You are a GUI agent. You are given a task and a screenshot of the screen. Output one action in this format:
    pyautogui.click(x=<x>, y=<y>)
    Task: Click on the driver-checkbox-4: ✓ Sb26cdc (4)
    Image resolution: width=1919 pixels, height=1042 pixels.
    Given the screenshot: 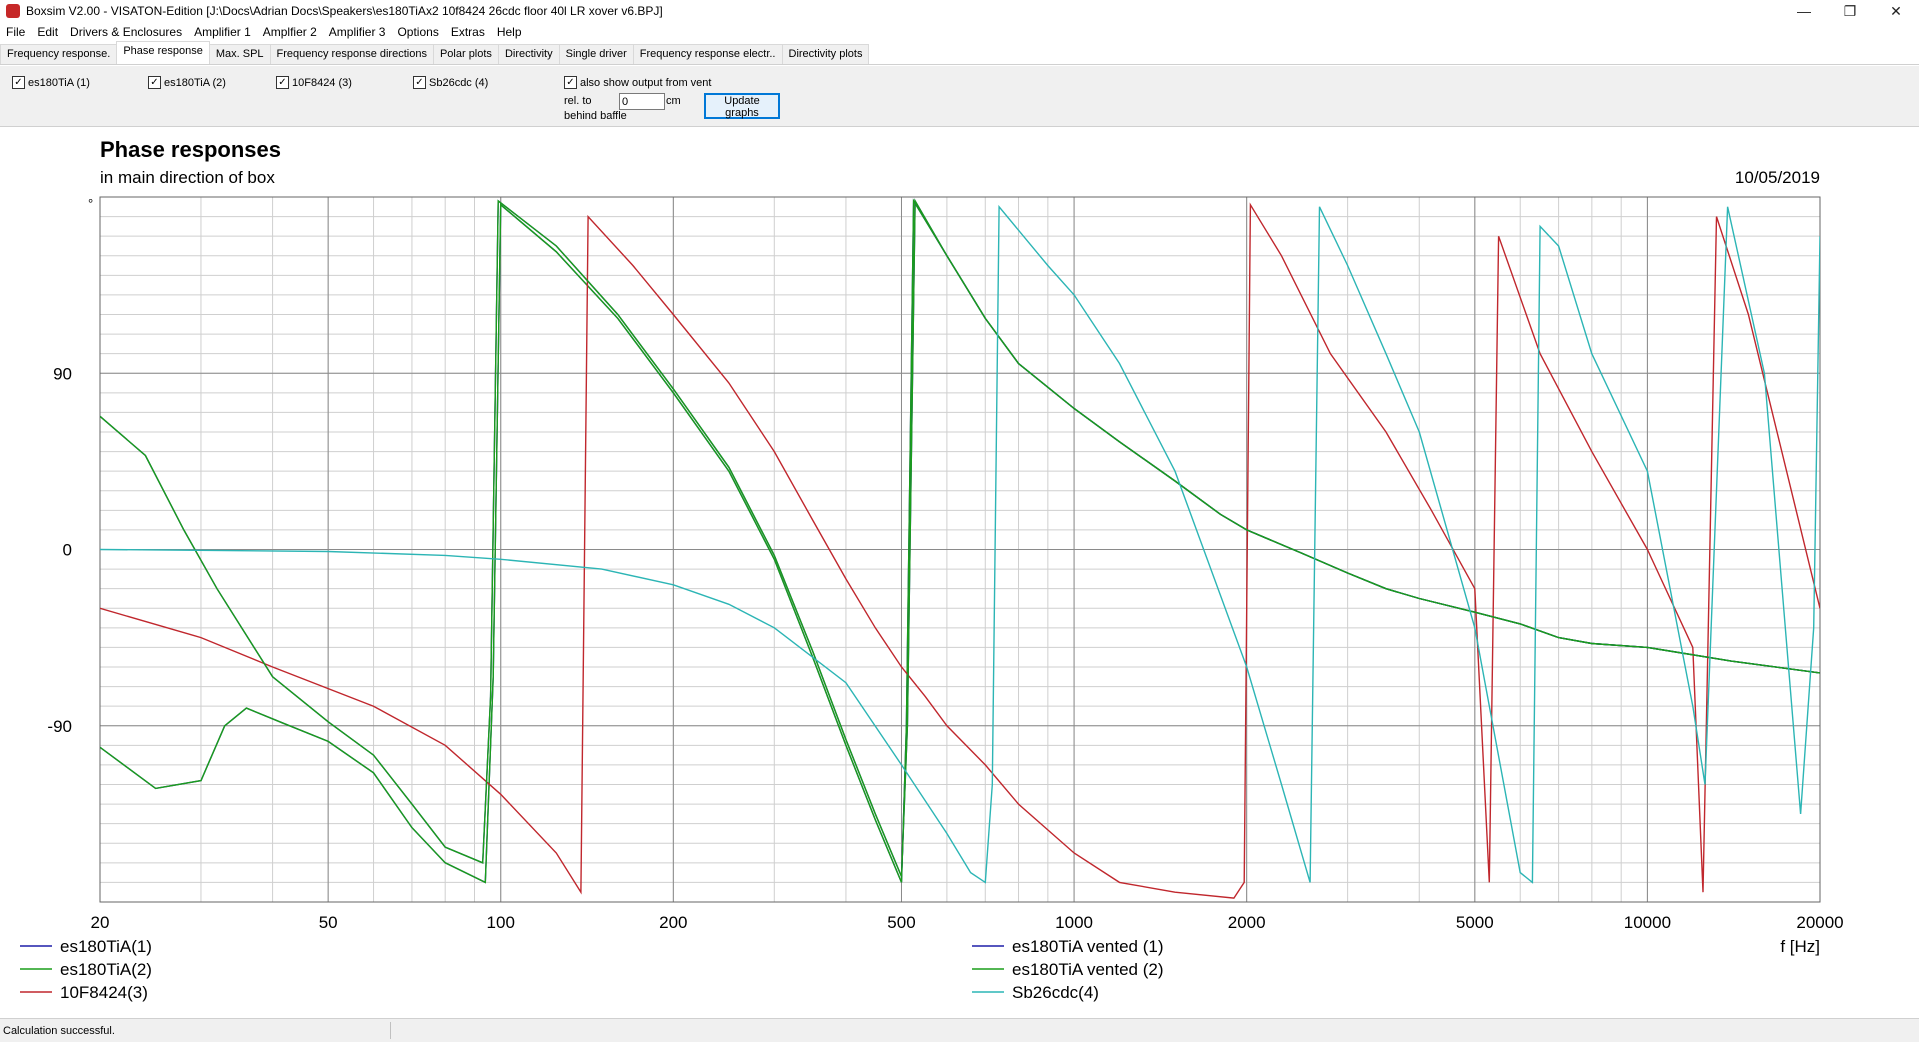 What is the action you would take?
    pyautogui.click(x=450, y=82)
    